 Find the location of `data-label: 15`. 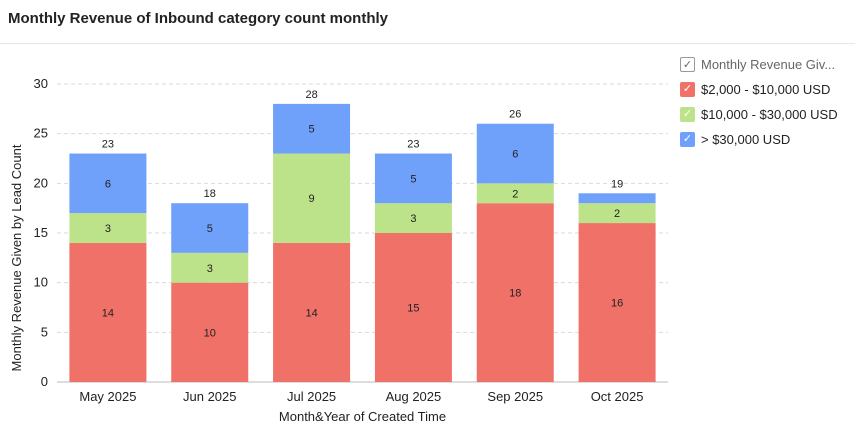

data-label: 15 is located at coordinates (413, 309).